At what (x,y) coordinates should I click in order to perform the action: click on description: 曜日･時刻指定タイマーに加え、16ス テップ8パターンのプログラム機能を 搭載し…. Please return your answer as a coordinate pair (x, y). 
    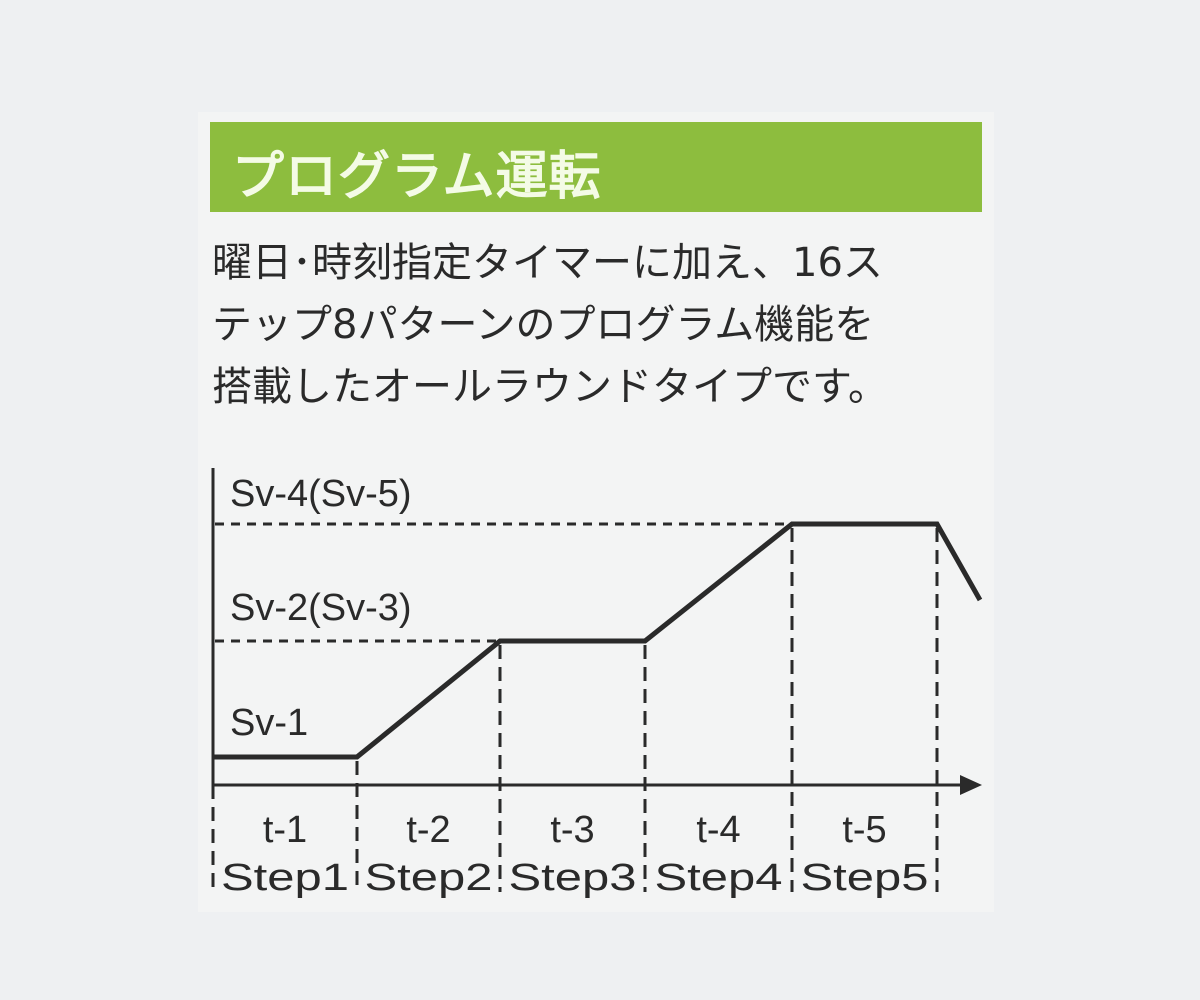
    Looking at the image, I should click on (602, 325).